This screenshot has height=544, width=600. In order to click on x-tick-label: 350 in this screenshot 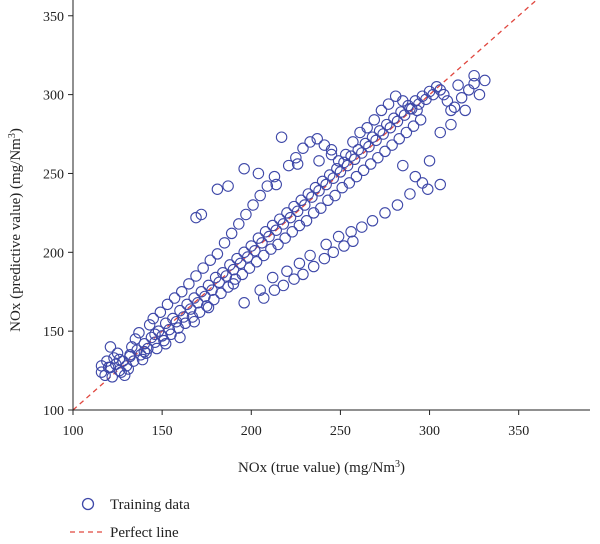, I will do `click(518, 431)`.